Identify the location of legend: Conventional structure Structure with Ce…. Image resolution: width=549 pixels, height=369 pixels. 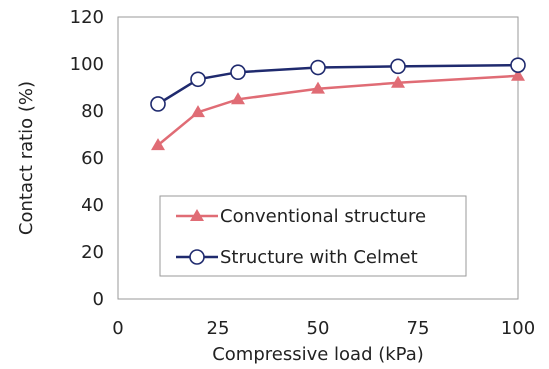
(313, 236).